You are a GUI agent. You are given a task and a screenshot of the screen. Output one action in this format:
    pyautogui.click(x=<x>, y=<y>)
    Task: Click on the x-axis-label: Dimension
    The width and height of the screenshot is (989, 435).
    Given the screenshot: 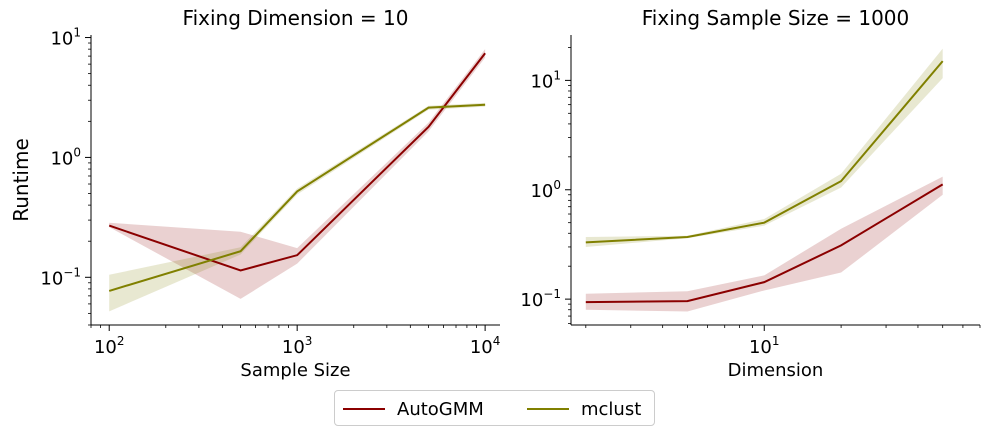 What is the action you would take?
    pyautogui.click(x=776, y=370)
    